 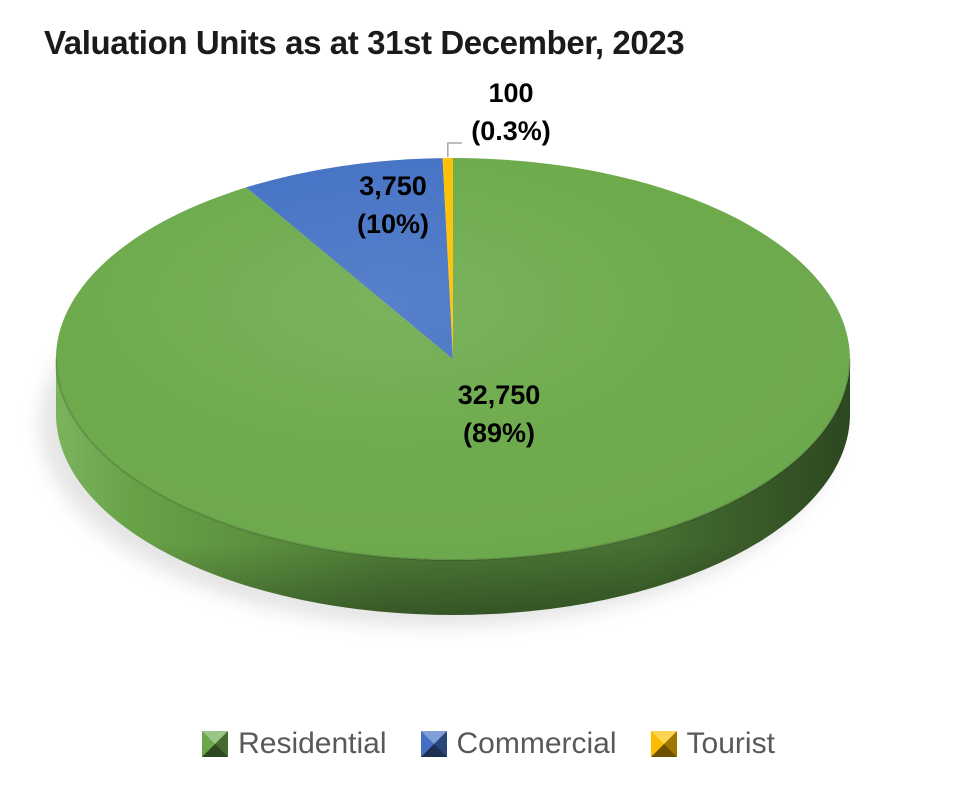 What do you see at coordinates (312, 743) in the screenshot?
I see `legend-label-residential: Residential` at bounding box center [312, 743].